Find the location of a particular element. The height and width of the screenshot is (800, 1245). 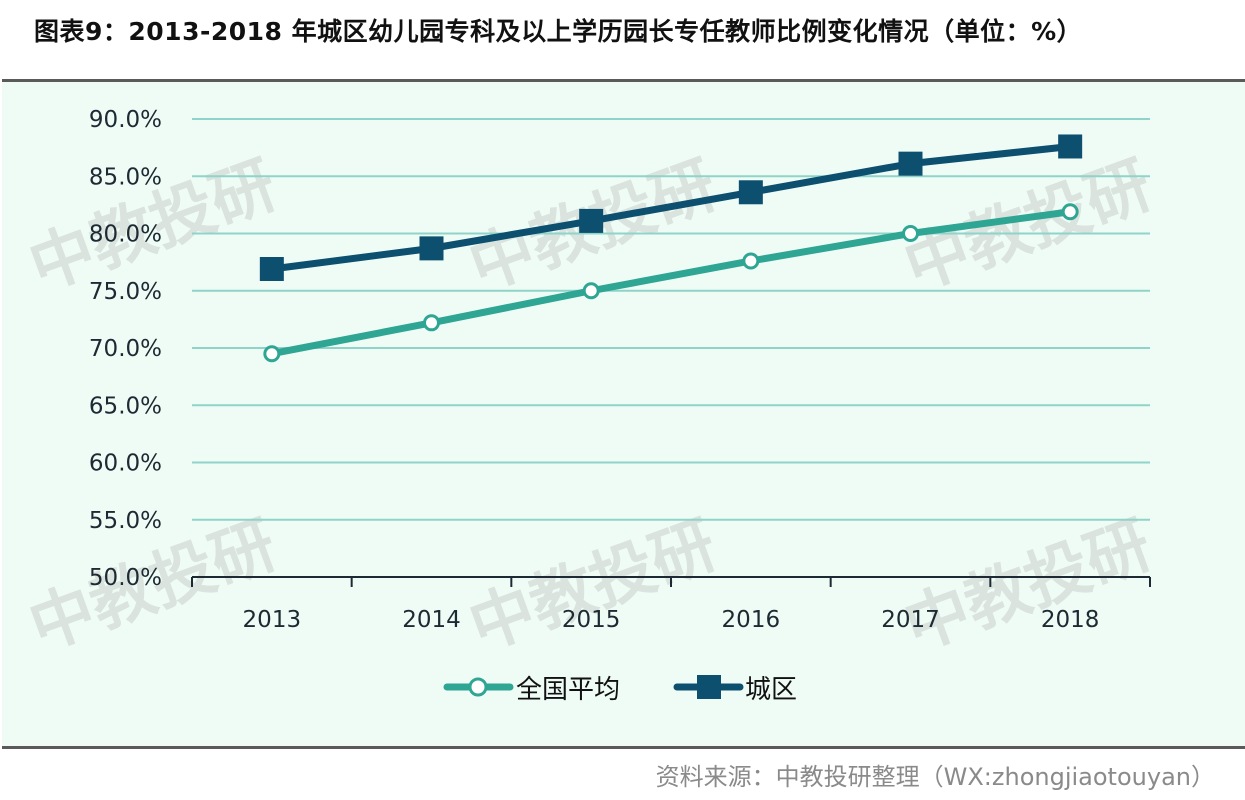

x-tick-label: 2018 is located at coordinates (1070, 620).